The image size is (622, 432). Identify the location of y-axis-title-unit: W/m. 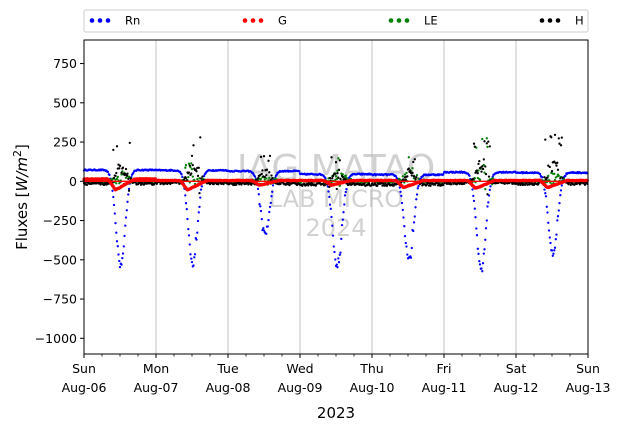
(22, 174).